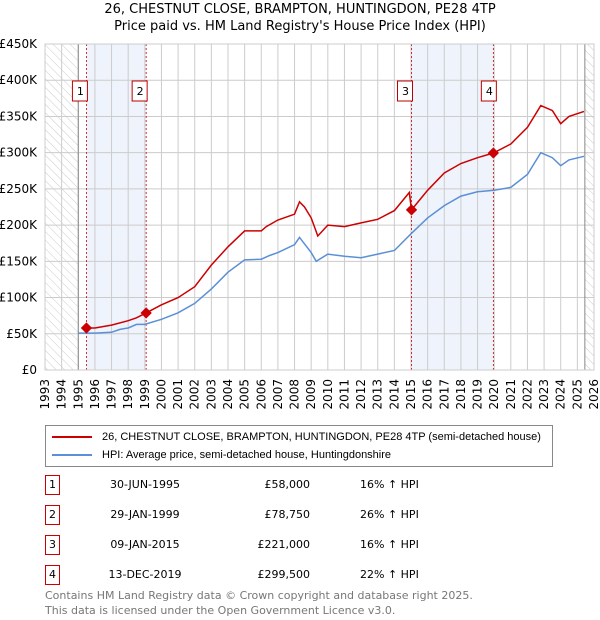 This screenshot has width=600, height=620. Describe the element at coordinates (287, 514) in the screenshot. I see `sale-price: £78,750` at that location.